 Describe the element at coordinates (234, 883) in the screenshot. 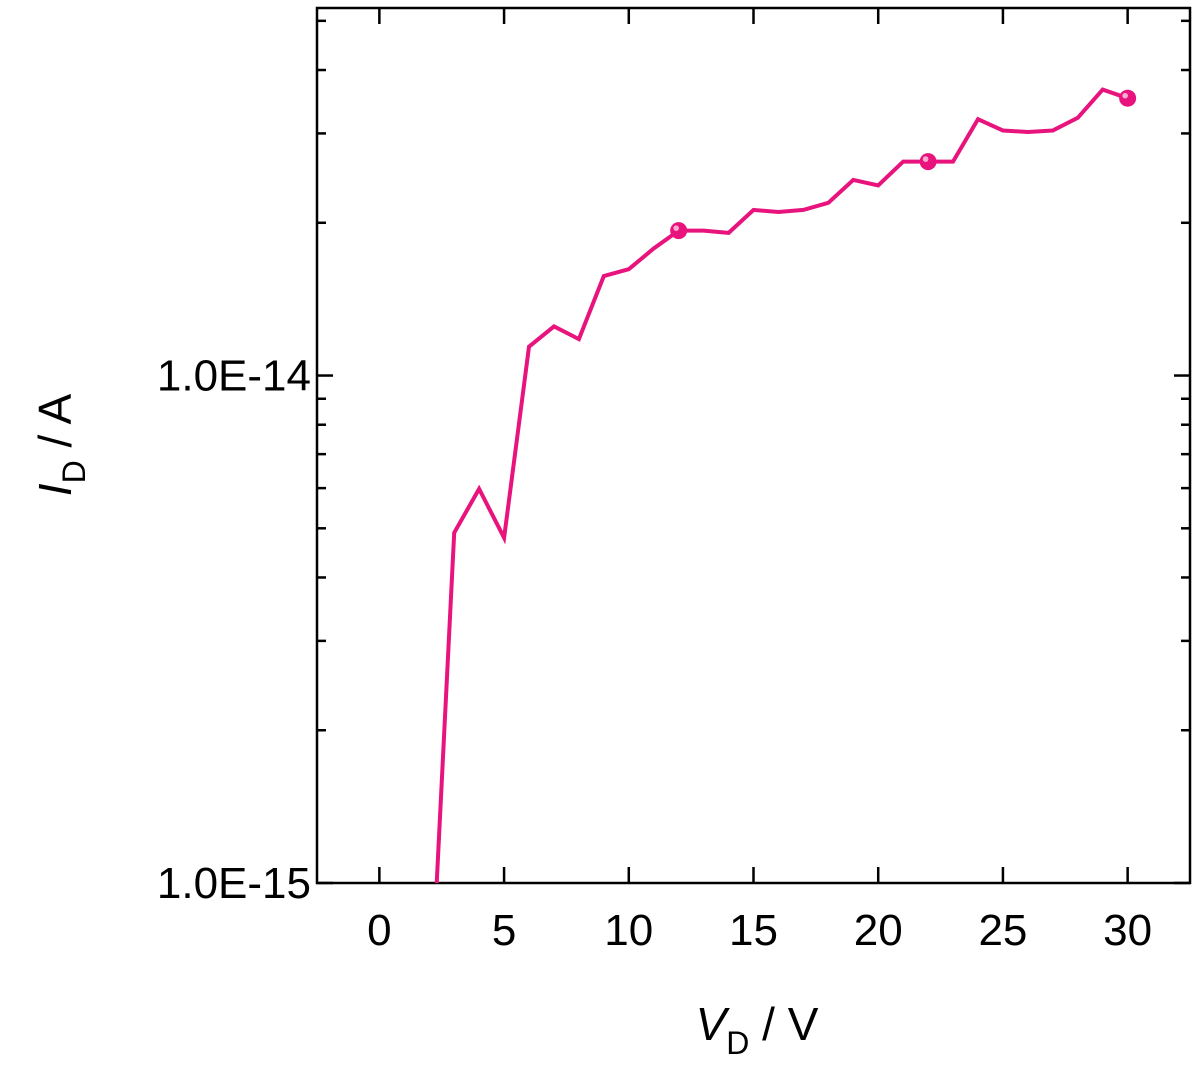

I see `y-tick-label: 1.0E-15` at that location.